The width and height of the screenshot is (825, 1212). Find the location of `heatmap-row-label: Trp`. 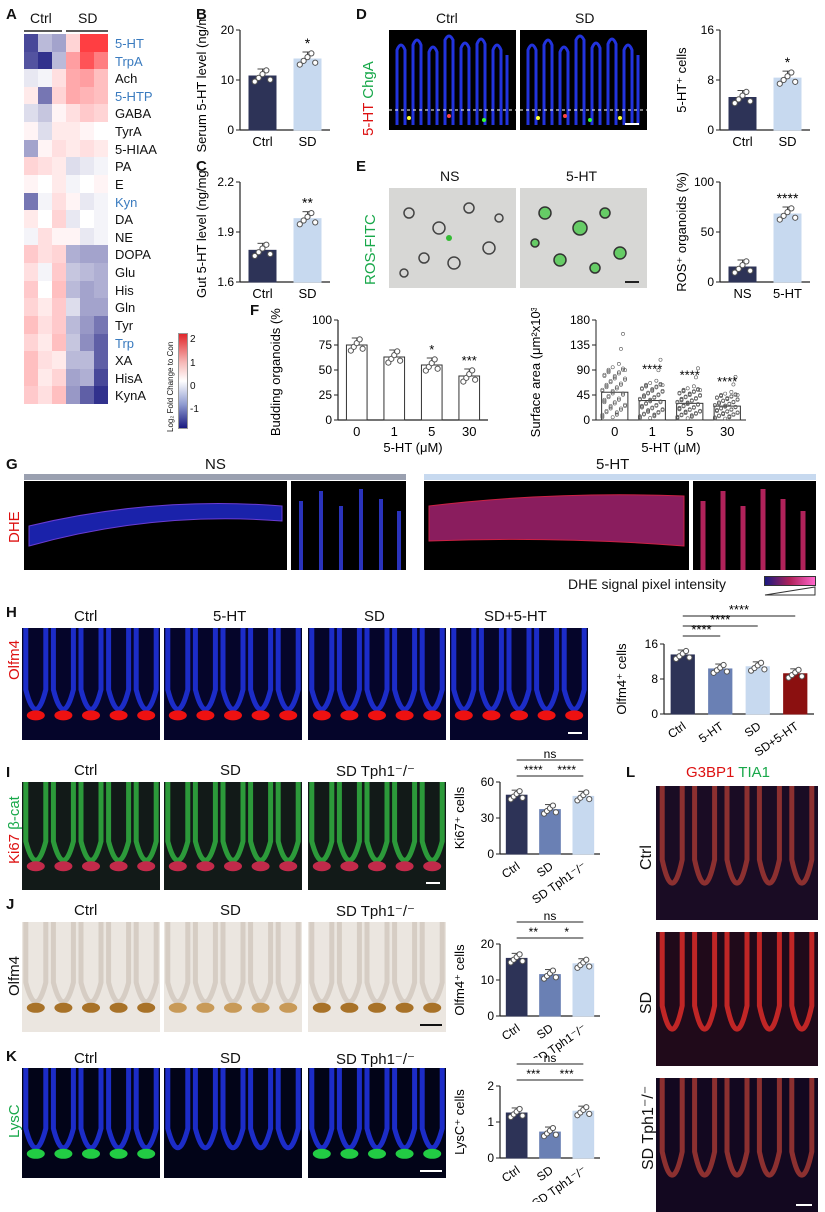

heatmap-row-label: Trp is located at coordinates (125, 343).